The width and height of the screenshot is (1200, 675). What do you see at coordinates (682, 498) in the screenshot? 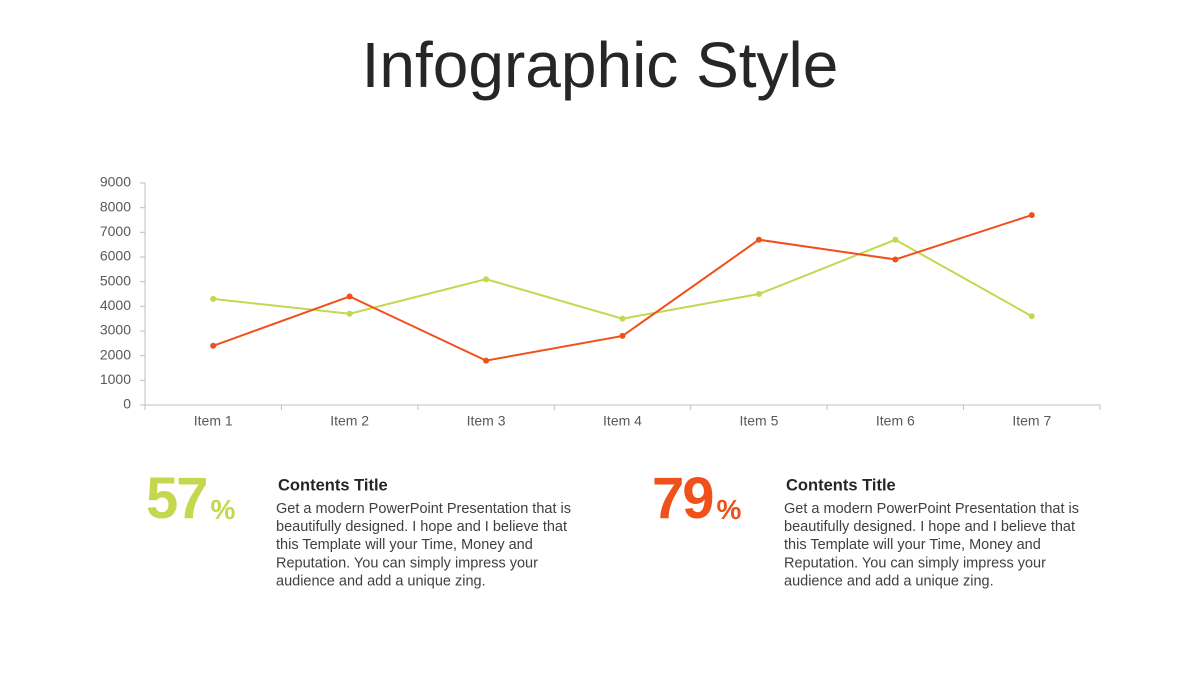
I see `stat-value: 79` at bounding box center [682, 498].